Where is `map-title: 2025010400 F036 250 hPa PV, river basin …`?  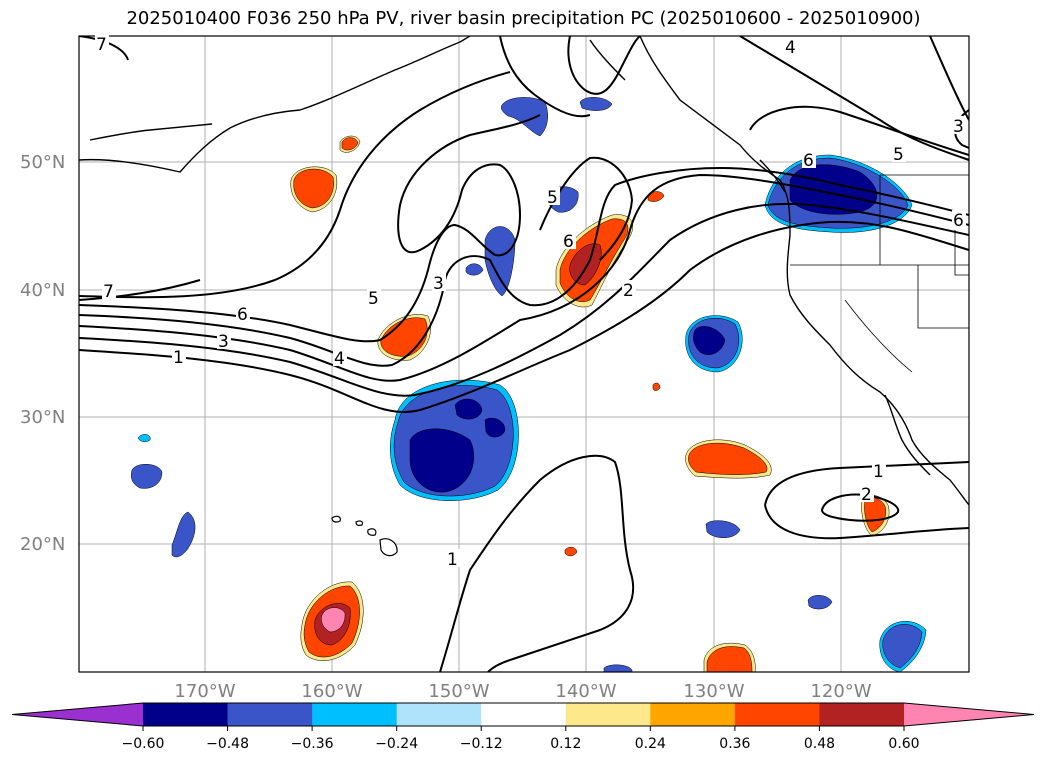
map-title: 2025010400 F036 250 hPa PV, river basin … is located at coordinates (523, 18).